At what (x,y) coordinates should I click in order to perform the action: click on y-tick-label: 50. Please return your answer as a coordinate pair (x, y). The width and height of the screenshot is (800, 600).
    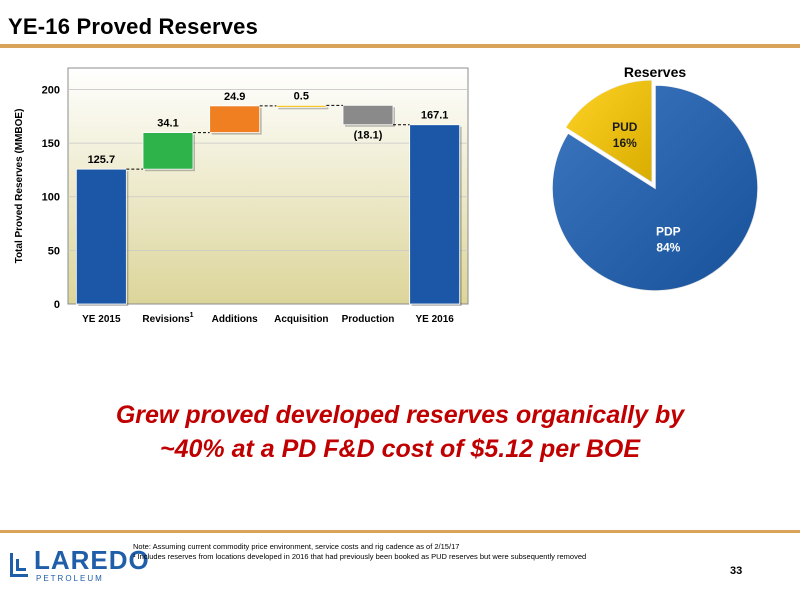
    Looking at the image, I should click on (54, 251).